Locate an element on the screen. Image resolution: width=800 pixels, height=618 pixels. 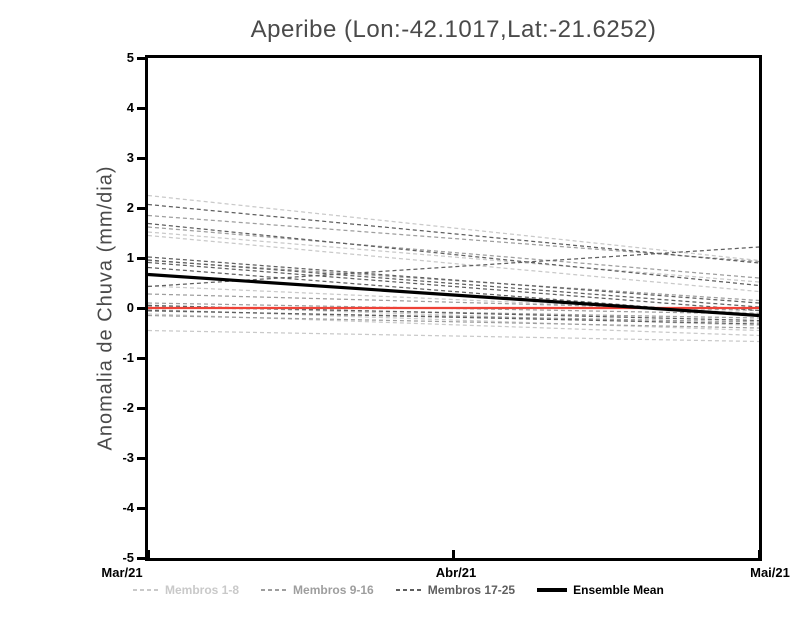
y-tick-label: 1 is located at coordinates (130, 257).